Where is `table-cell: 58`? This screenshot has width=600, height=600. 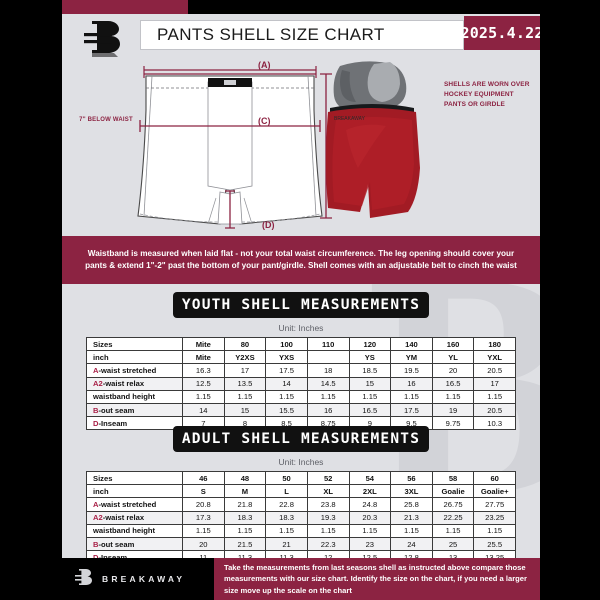
table-cell: 58 is located at coordinates (453, 478).